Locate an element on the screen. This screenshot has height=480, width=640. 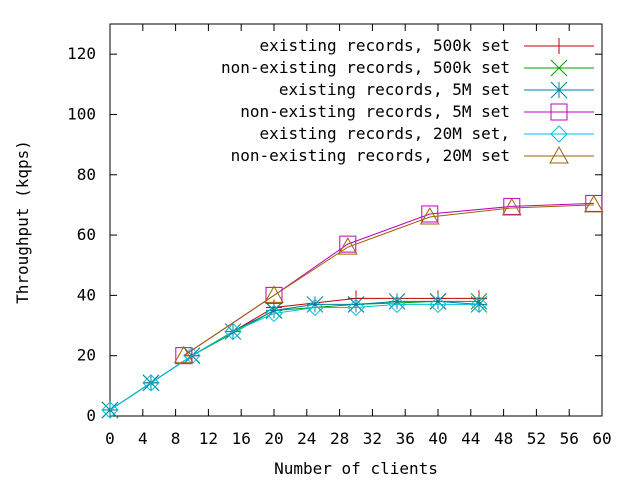
y-tick-label: 60 is located at coordinates (86, 234).